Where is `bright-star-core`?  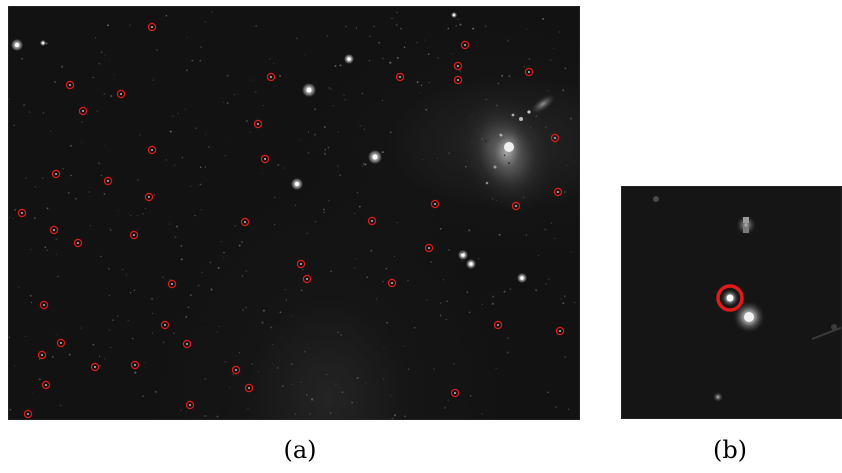
bright-star-core is located at coordinates (309, 90).